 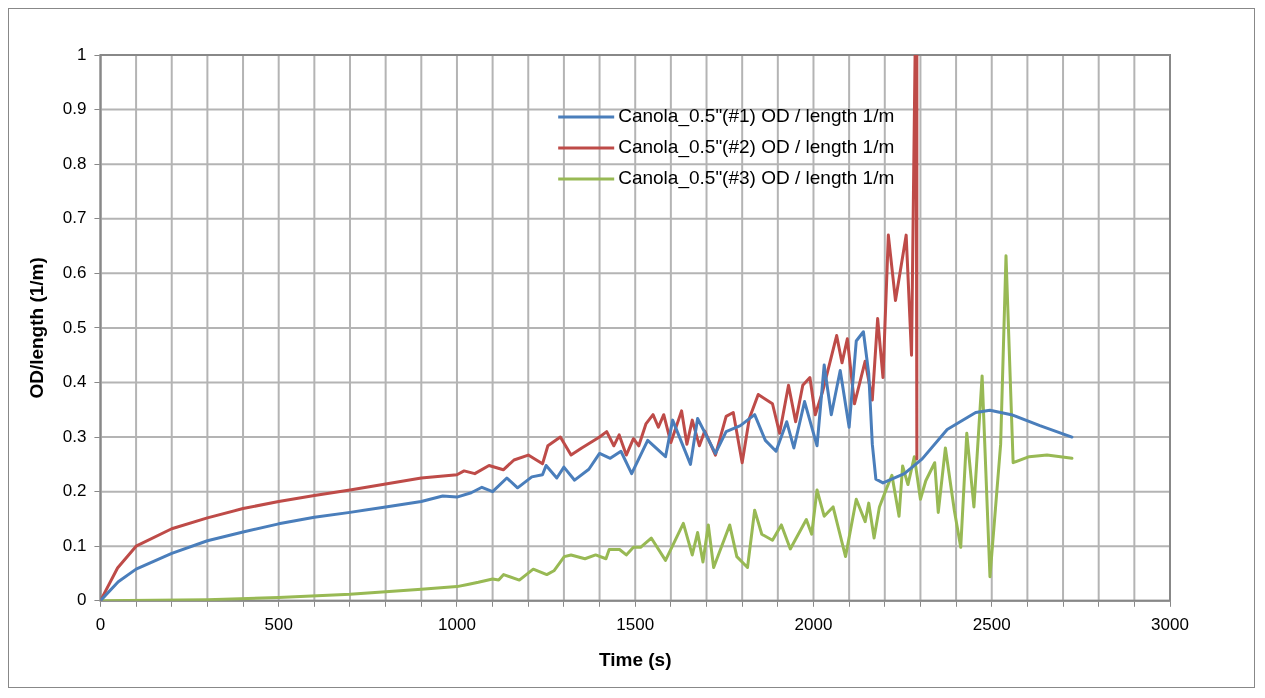 I want to click on y-tick-label: 0.4, so click(x=74, y=382).